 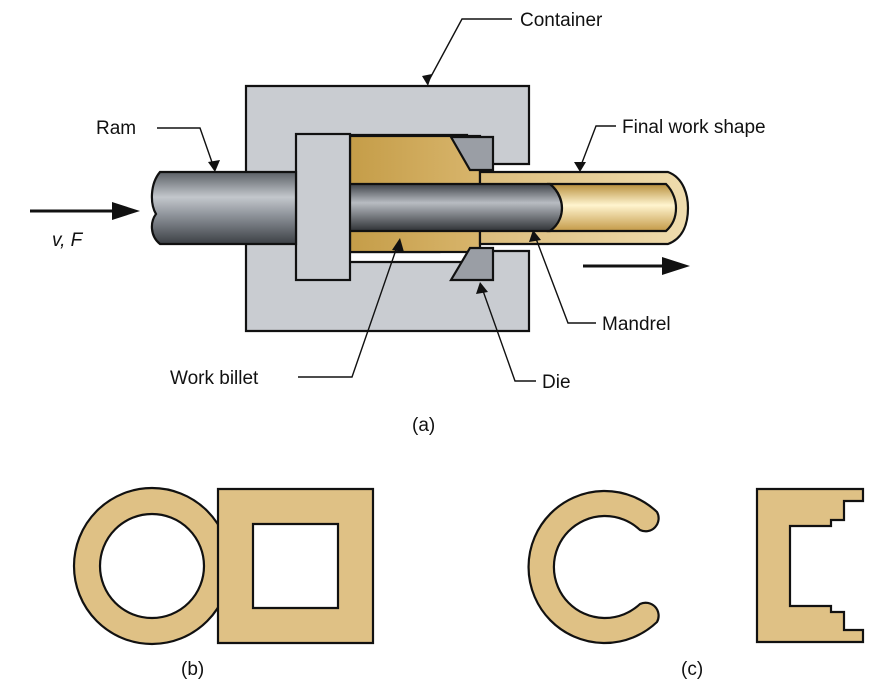 I want to click on mandrel-leader, so click(x=565, y=279).